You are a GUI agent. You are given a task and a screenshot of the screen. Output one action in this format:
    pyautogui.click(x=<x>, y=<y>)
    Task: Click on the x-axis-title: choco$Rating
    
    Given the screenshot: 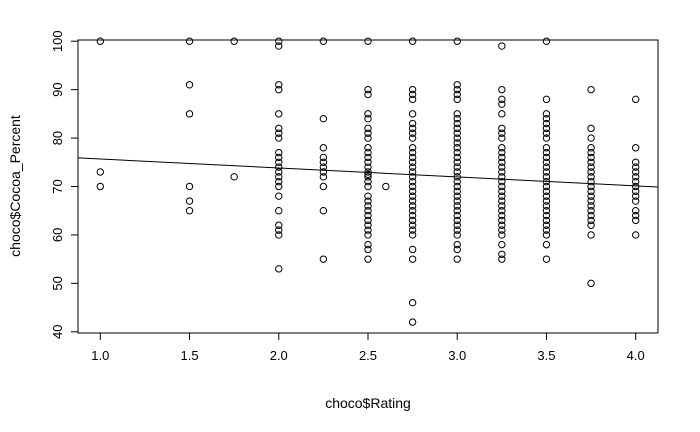 What is the action you would take?
    pyautogui.click(x=368, y=403)
    